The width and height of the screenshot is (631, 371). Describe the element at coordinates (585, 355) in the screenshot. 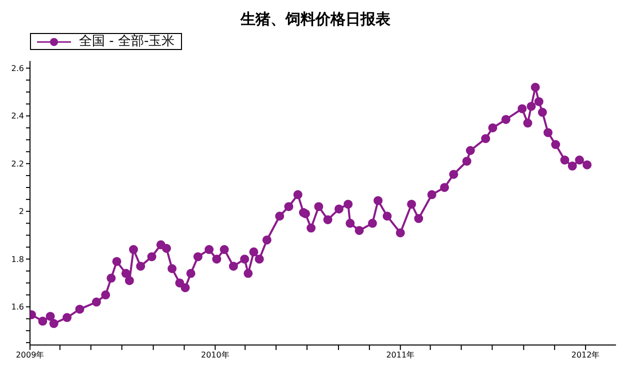

I see `x-tick-label: 2012年` at that location.